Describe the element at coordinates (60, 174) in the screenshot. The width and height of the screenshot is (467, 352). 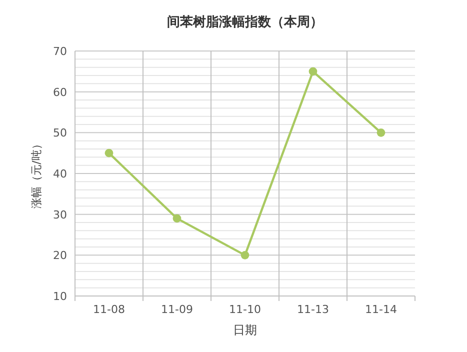
I see `y-tick-label: 40` at that location.